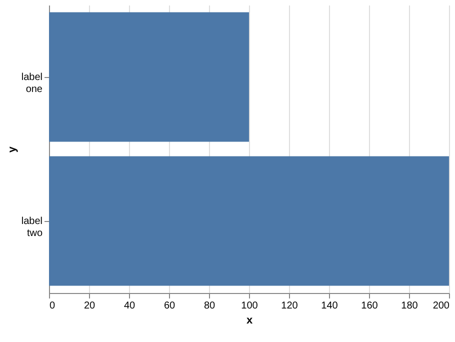 This screenshot has width=455, height=342. What do you see at coordinates (32, 83) in the screenshot?
I see `y-tick-label: label one` at bounding box center [32, 83].